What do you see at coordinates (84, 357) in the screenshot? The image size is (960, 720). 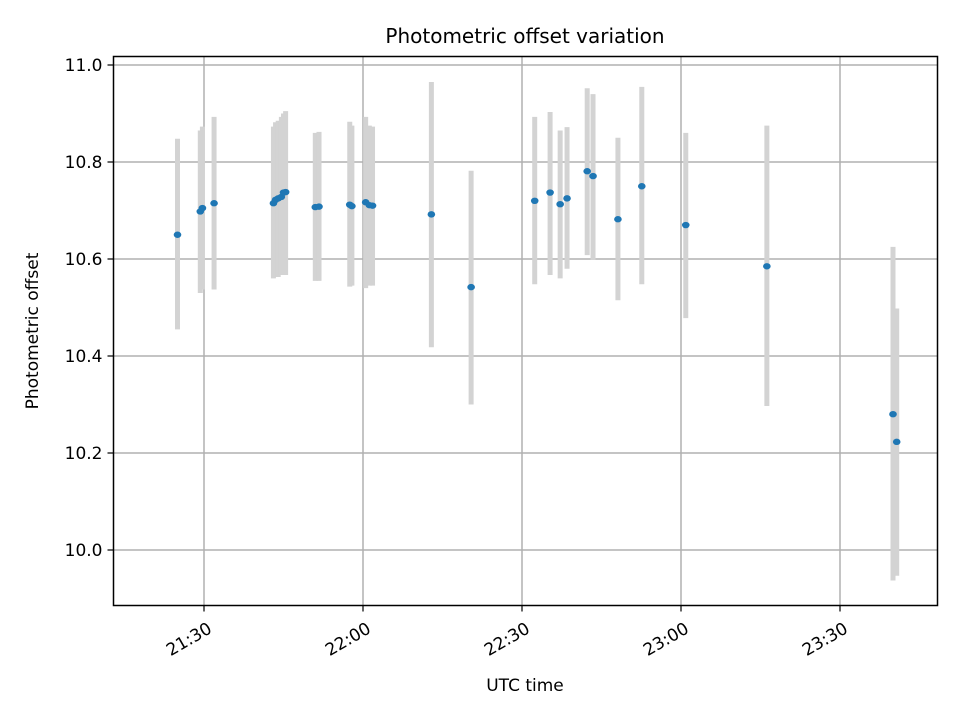 I see `y-tick-label: 10.4` at bounding box center [84, 357].